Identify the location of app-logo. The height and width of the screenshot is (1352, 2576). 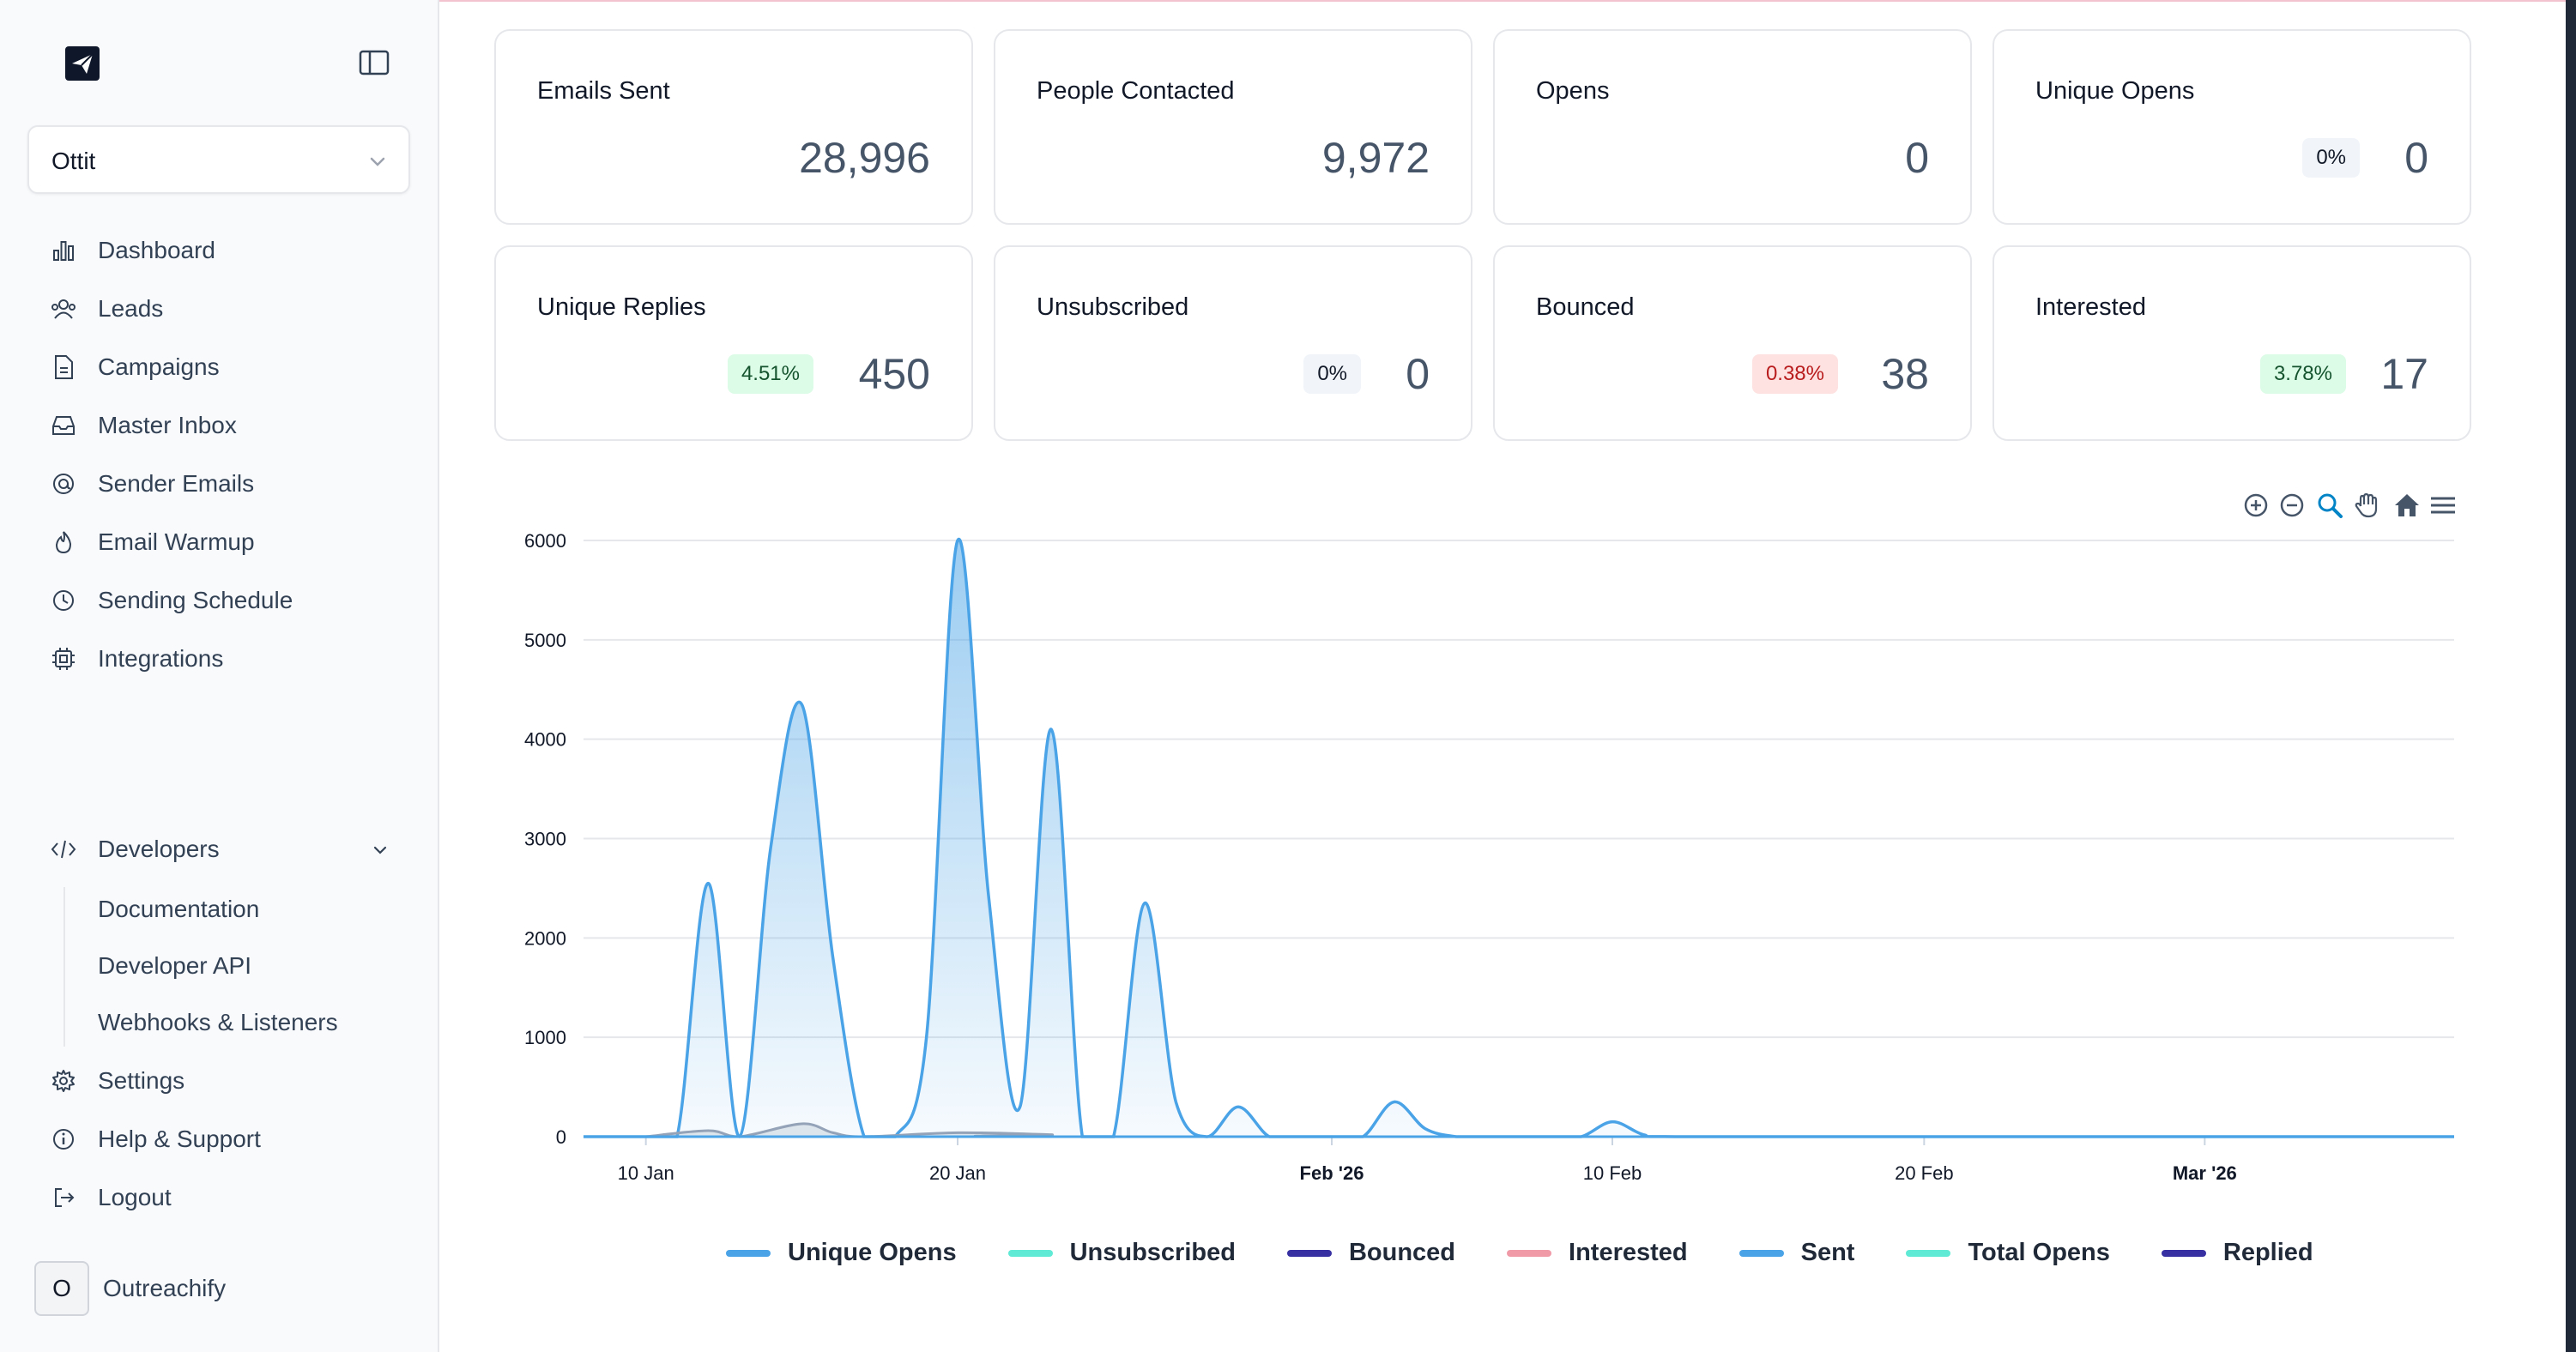
(82, 63).